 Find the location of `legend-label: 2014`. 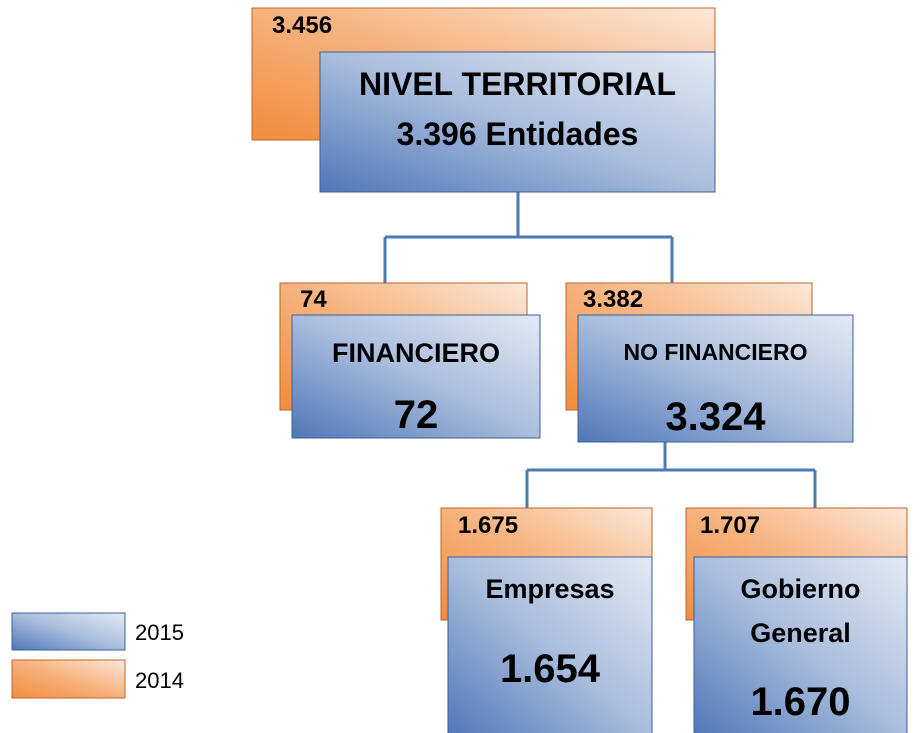

legend-label: 2014 is located at coordinates (159, 680).